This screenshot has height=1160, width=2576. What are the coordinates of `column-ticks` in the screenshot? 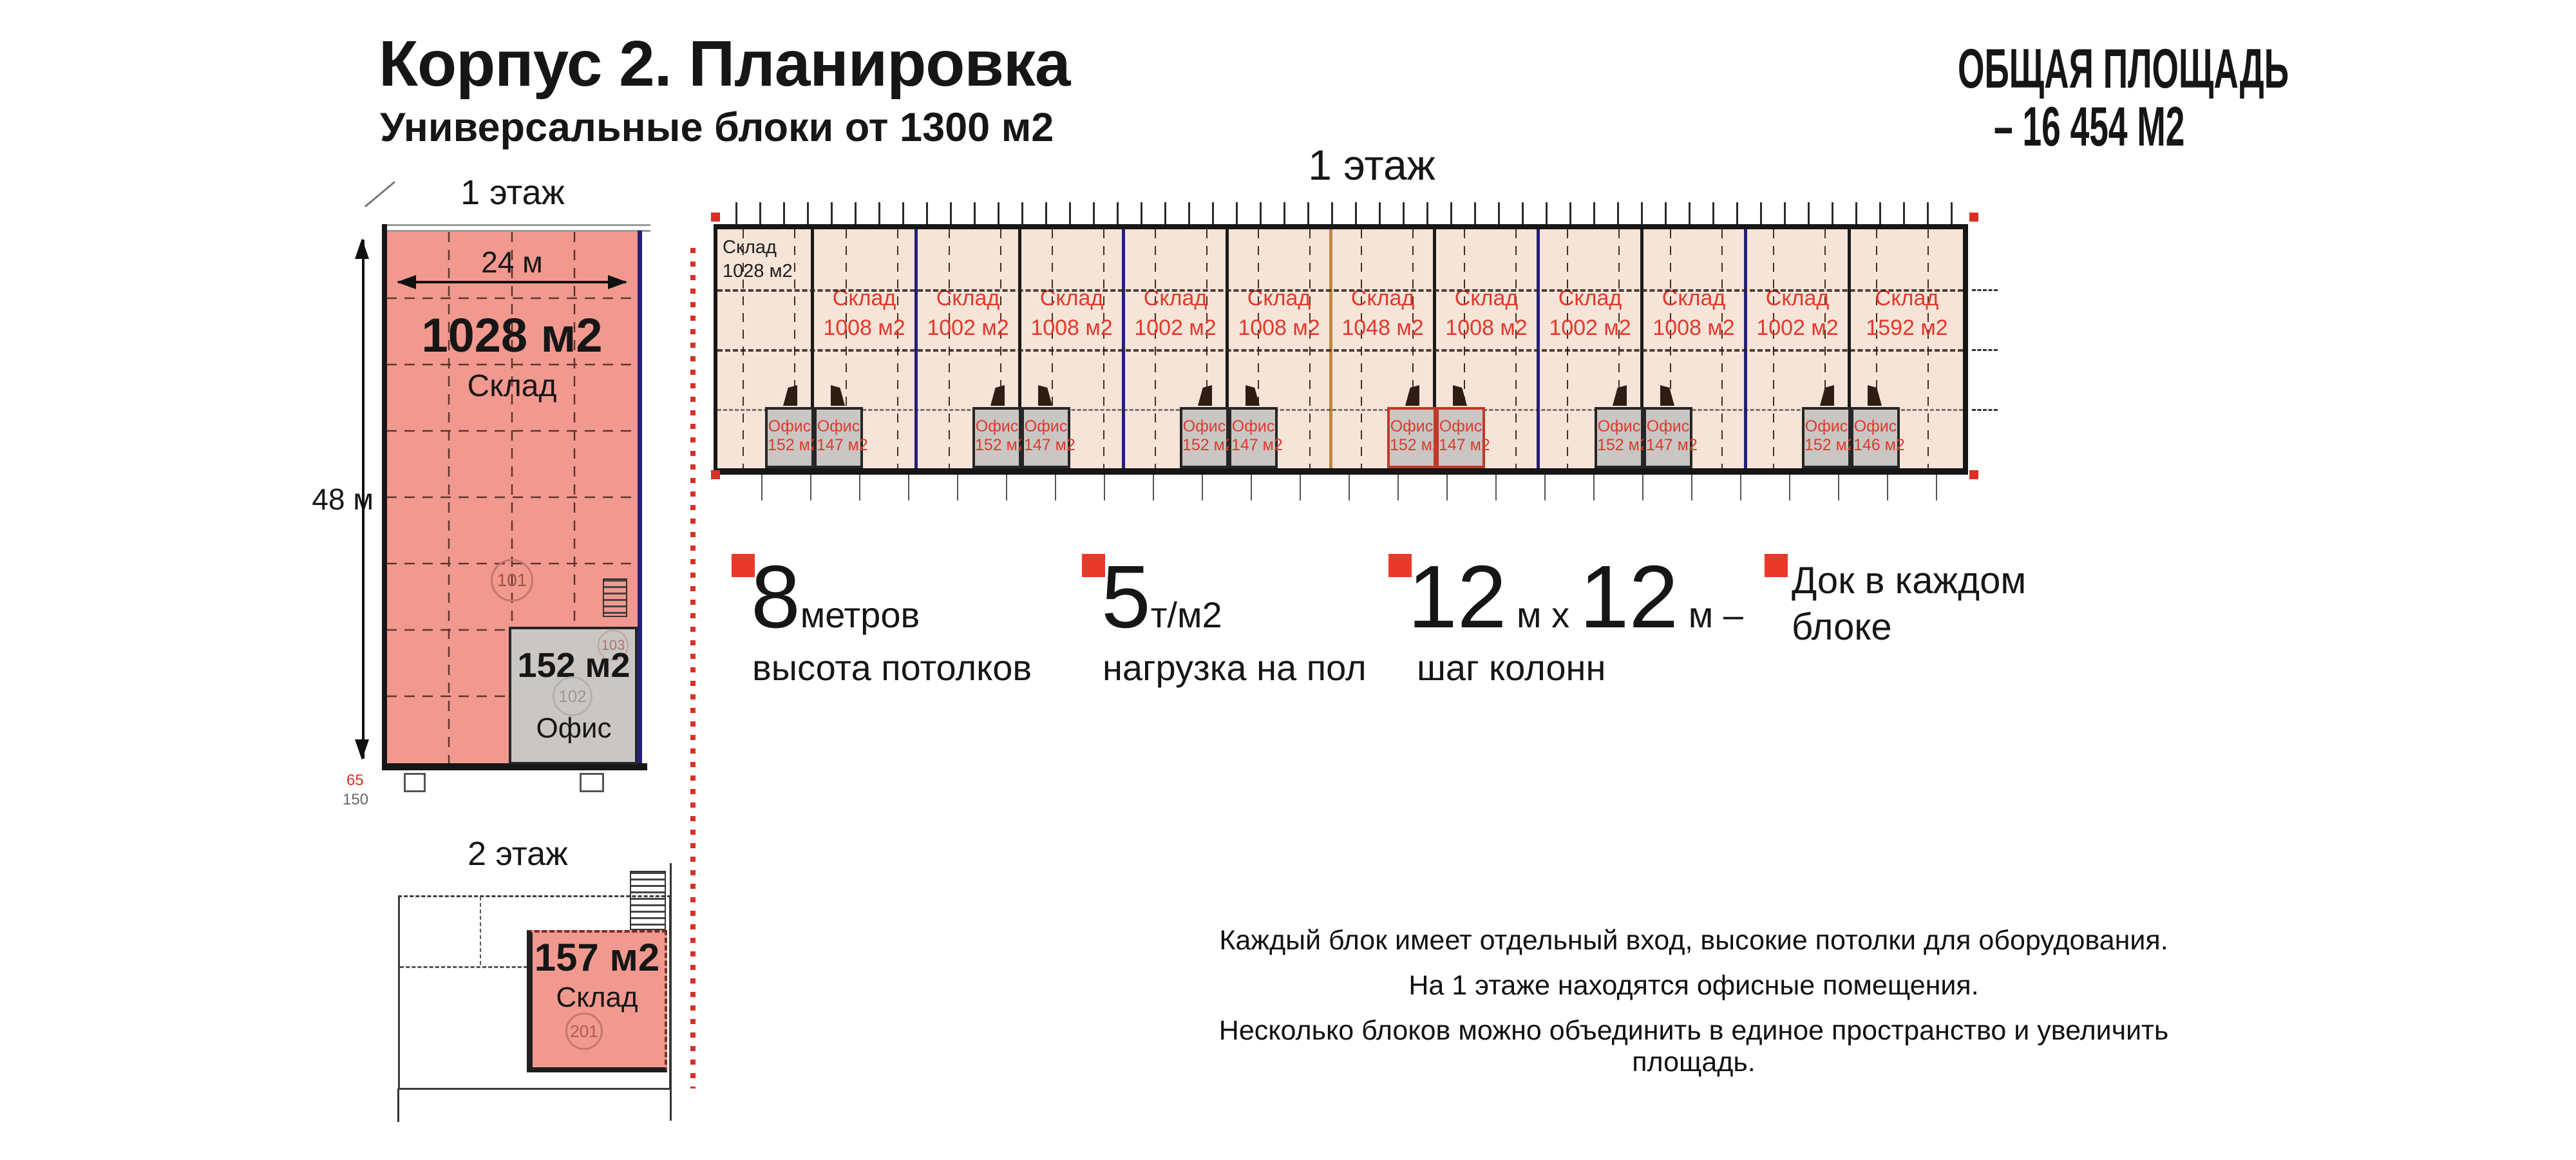 It's located at (1341, 213).